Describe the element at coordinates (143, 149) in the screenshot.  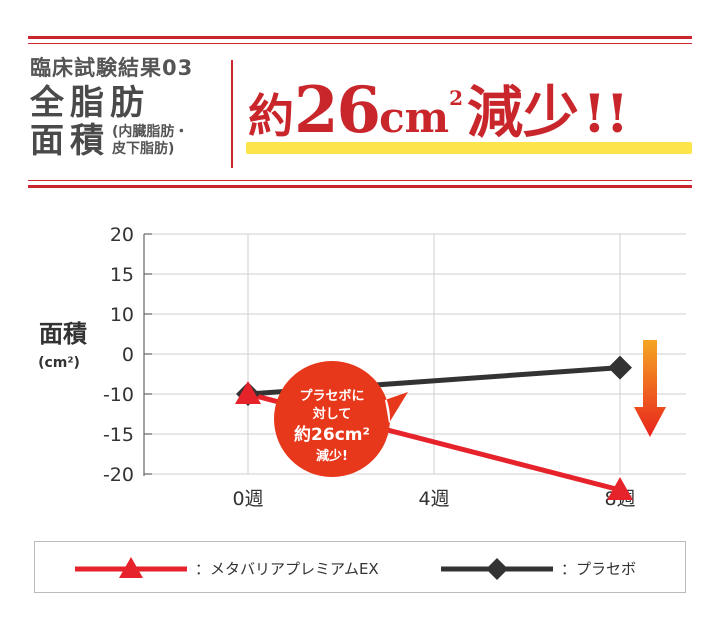
I see `trial-badge-note-2: 皮下脂肪)` at that location.